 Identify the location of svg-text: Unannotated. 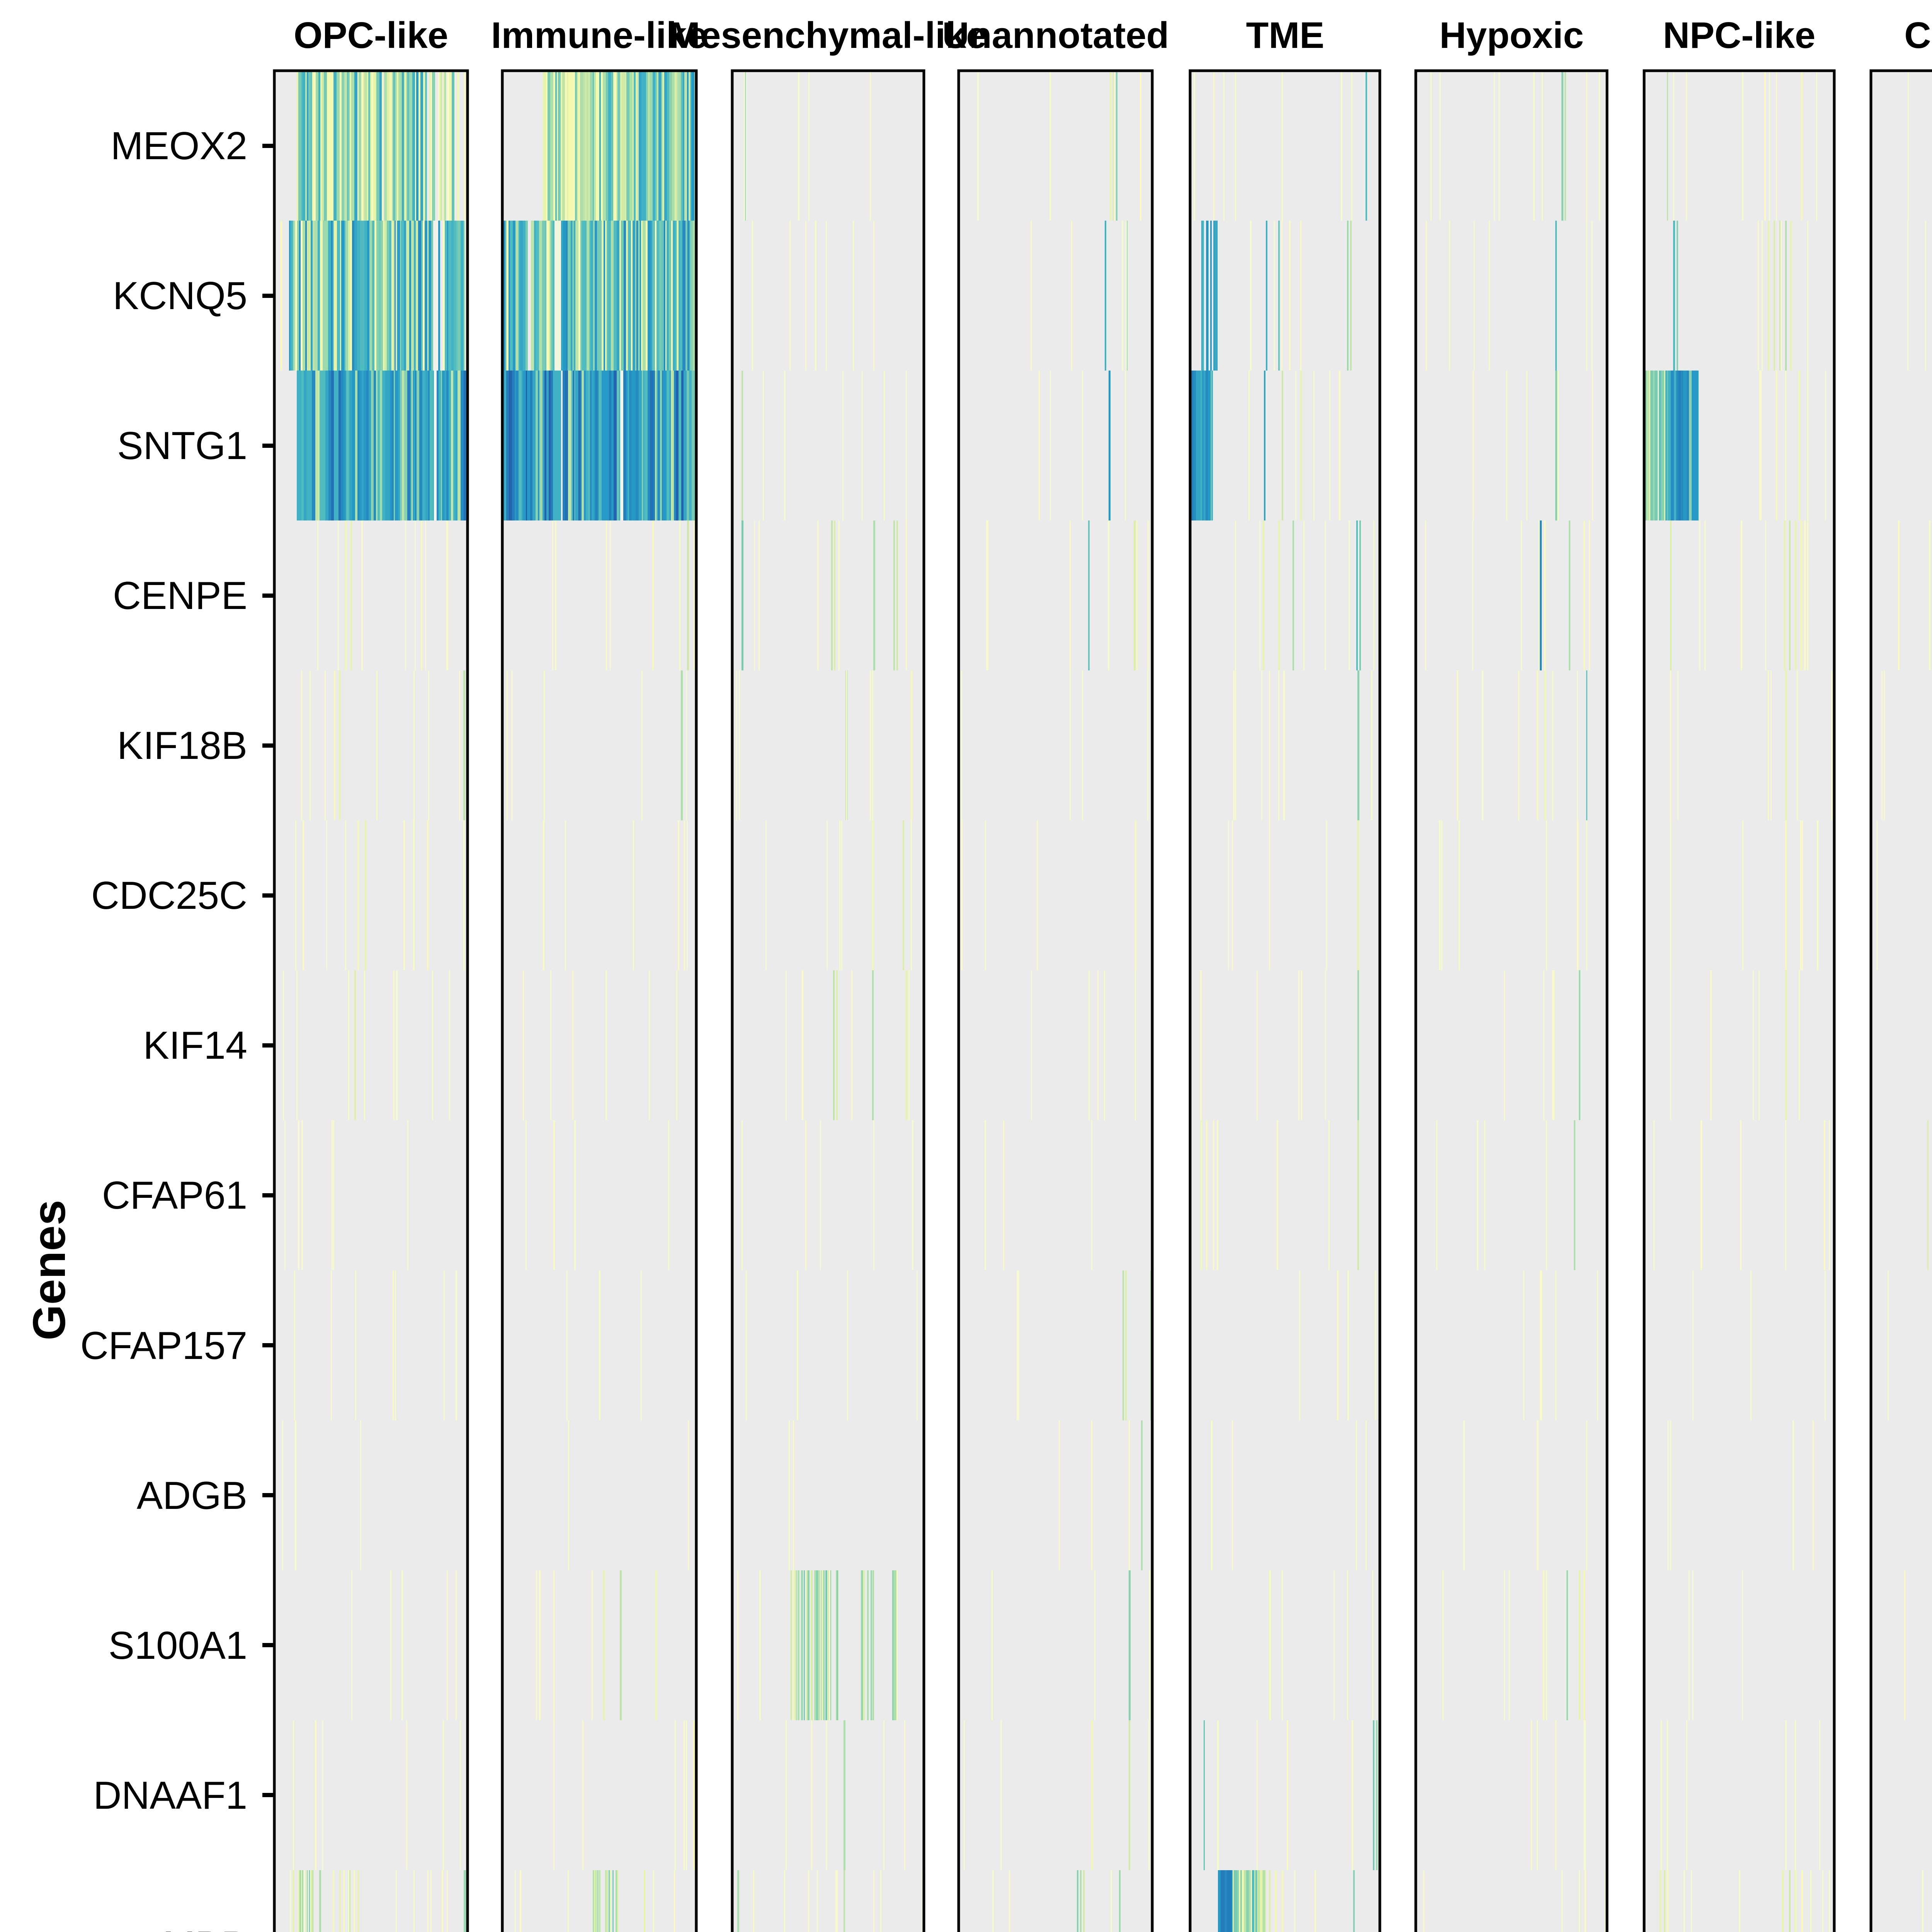
(1056, 35).